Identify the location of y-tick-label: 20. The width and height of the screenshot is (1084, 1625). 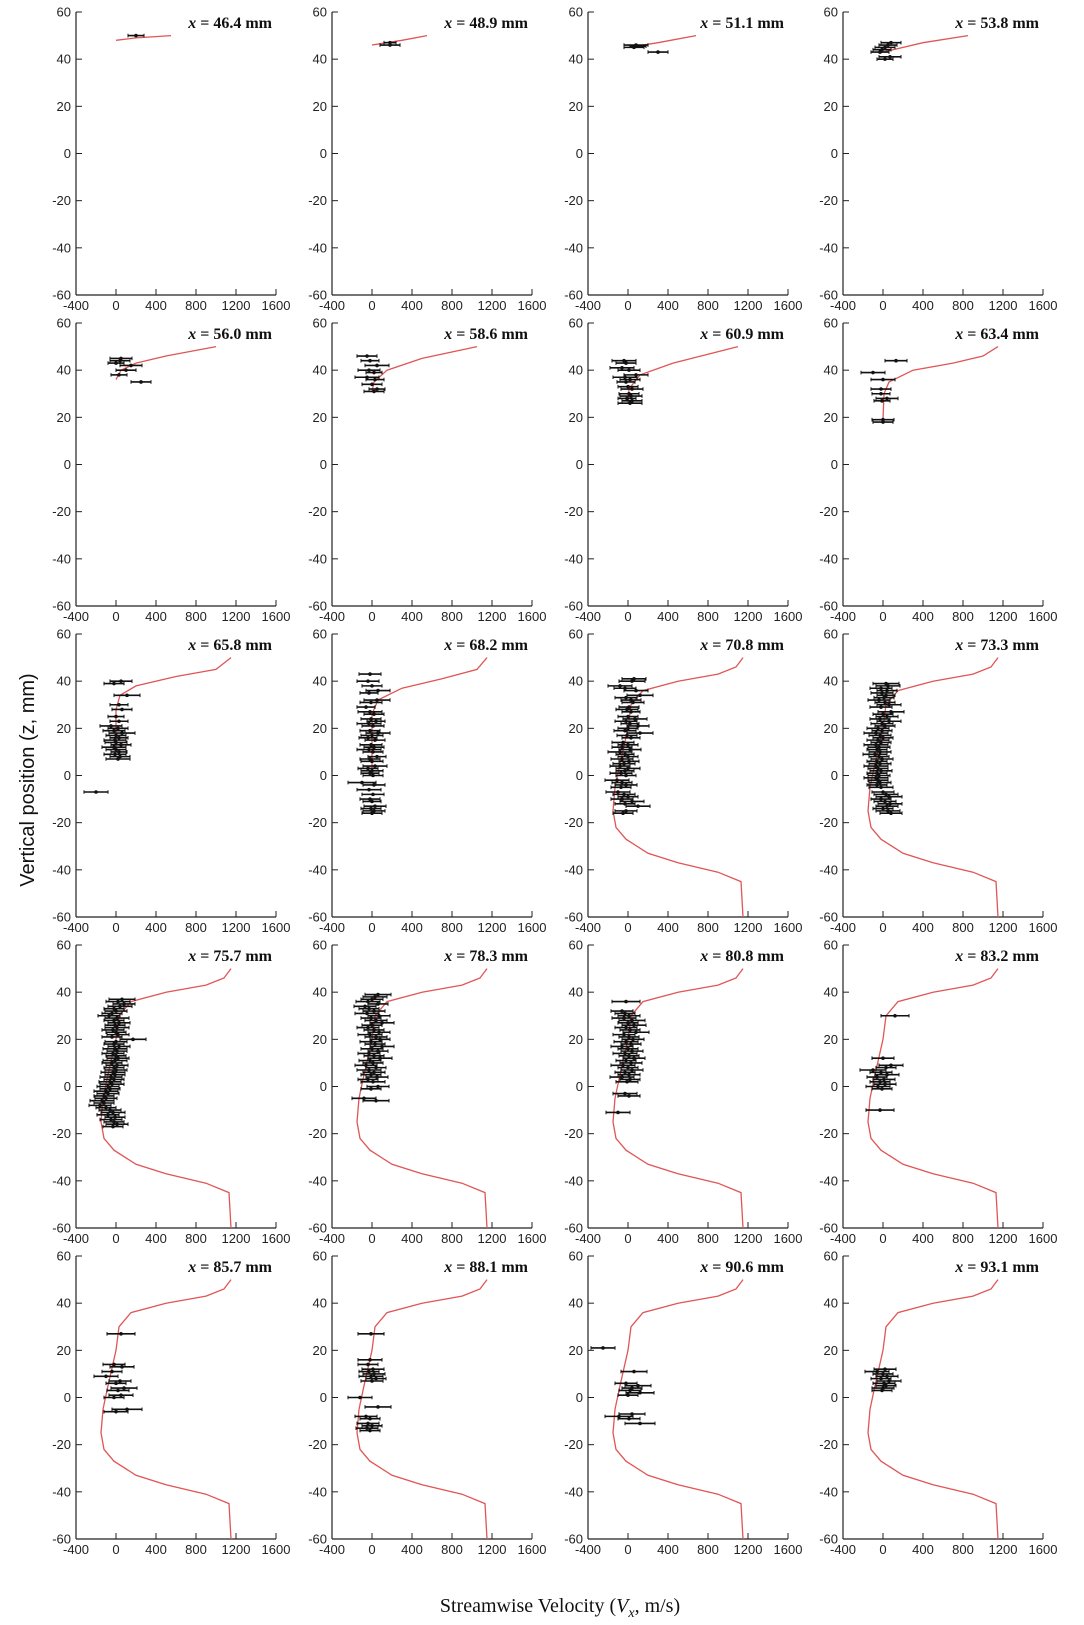
(576, 417).